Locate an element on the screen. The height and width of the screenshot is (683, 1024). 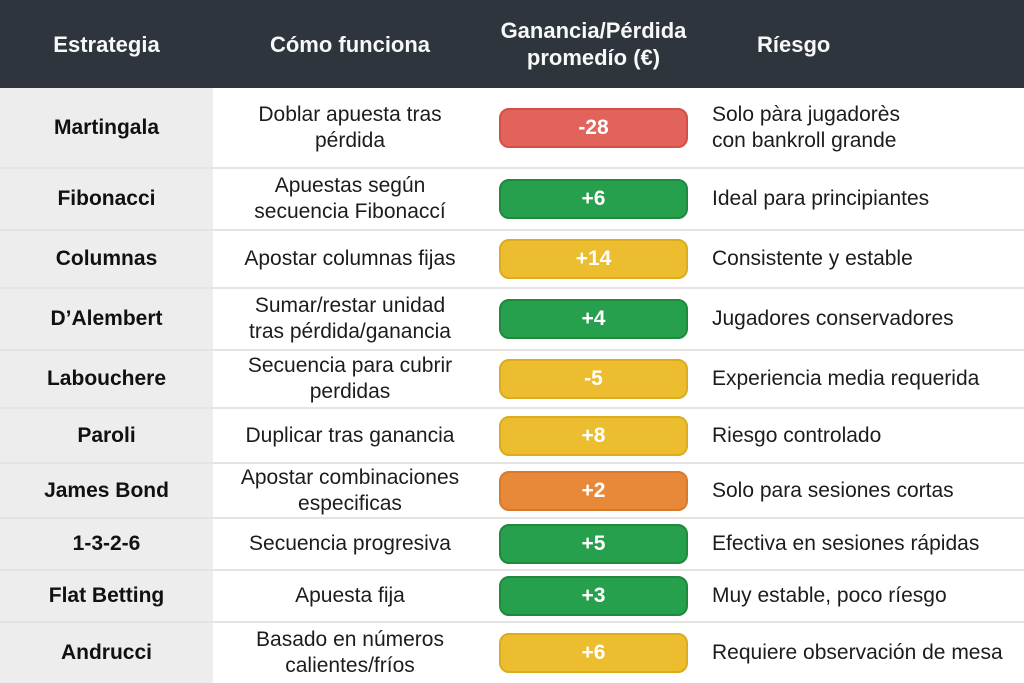
risk-note: Riesgo controlado is located at coordinates (797, 435).